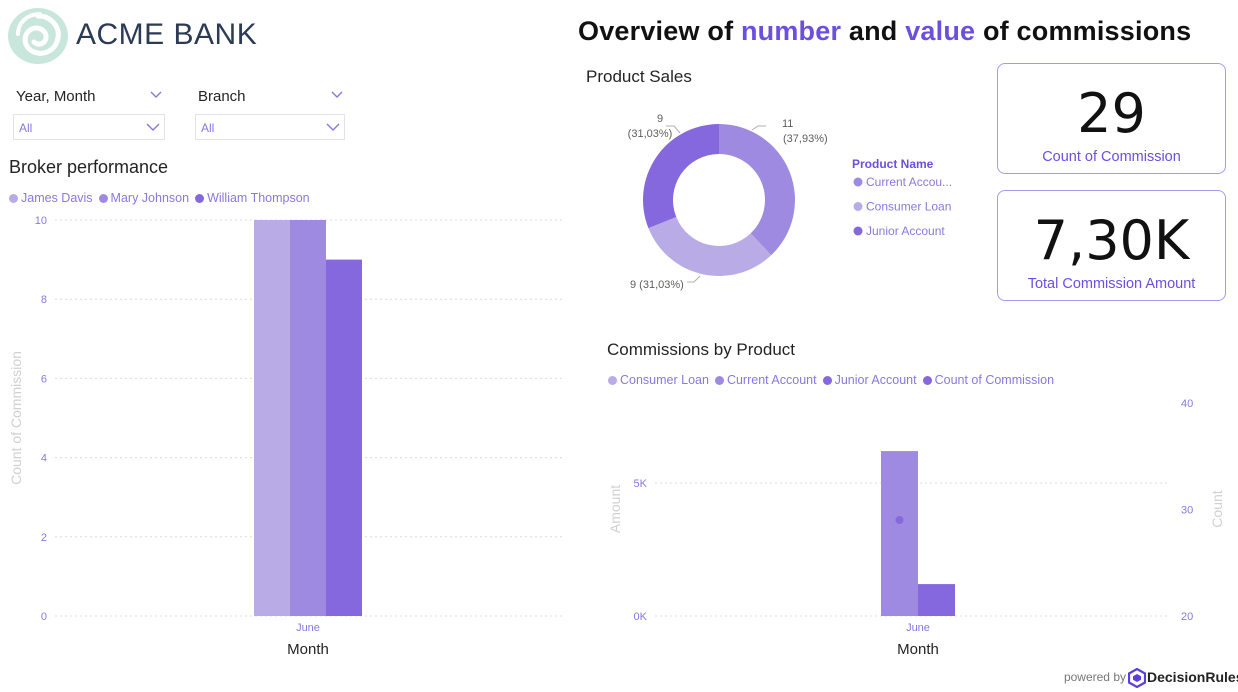 The image size is (1238, 692). Describe the element at coordinates (272, 418) in the screenshot. I see `bar-james-davis` at that location.